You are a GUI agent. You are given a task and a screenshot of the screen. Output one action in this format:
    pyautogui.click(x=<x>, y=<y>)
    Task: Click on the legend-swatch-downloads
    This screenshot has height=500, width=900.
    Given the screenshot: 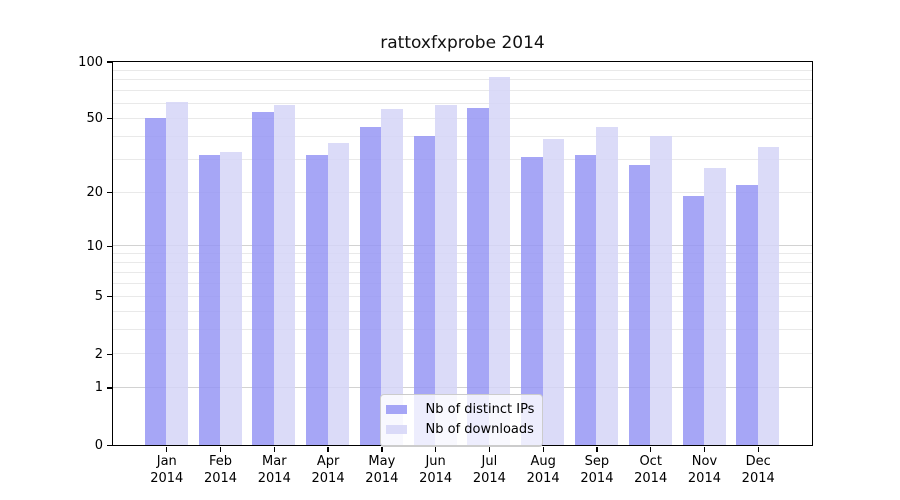 What is the action you would take?
    pyautogui.click(x=396, y=429)
    